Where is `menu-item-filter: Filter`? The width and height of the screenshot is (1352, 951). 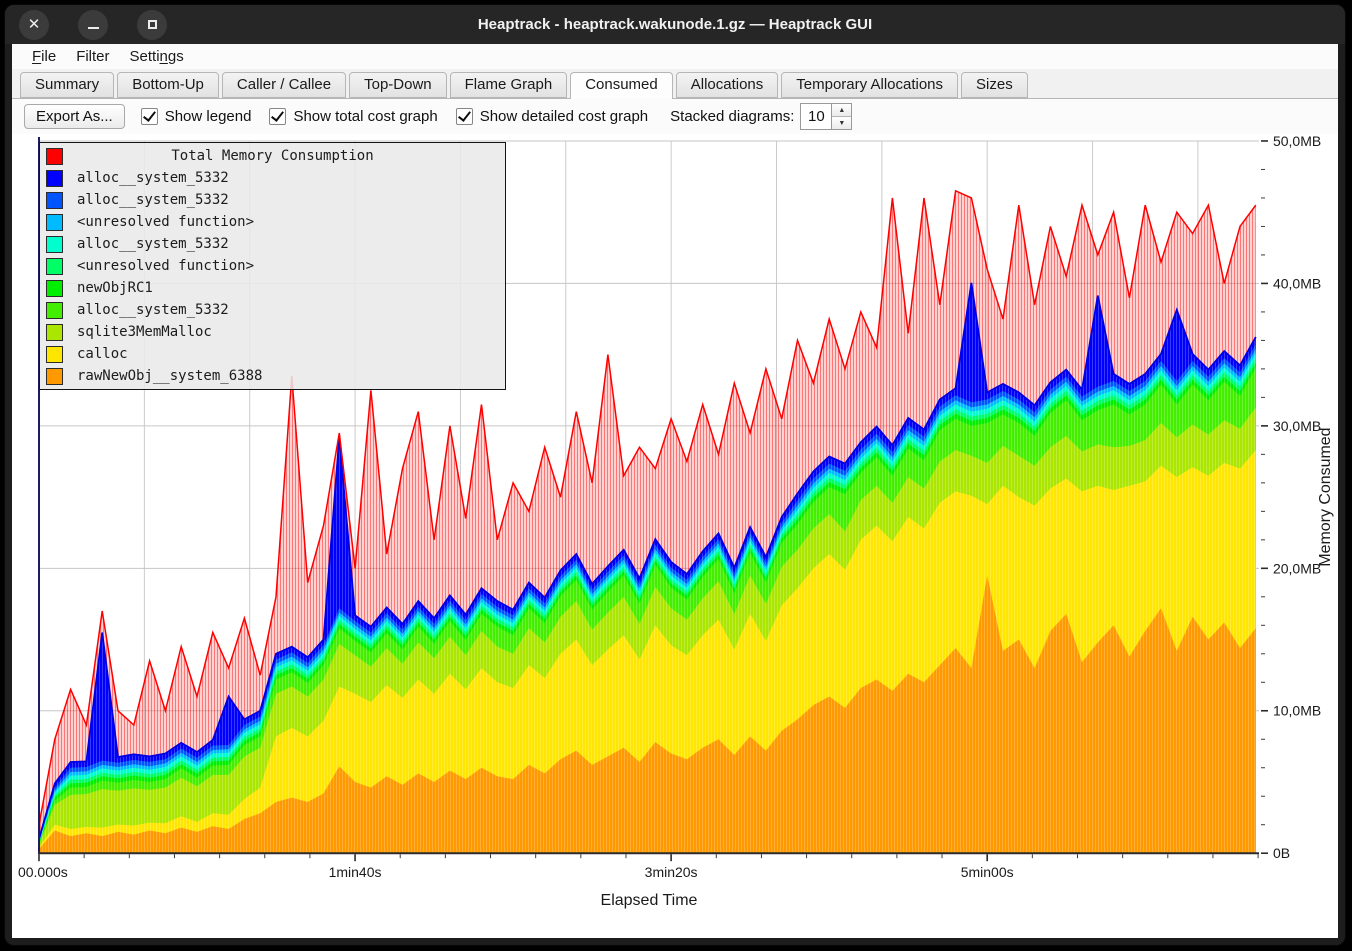 menu-item-filter: Filter is located at coordinates (93, 56).